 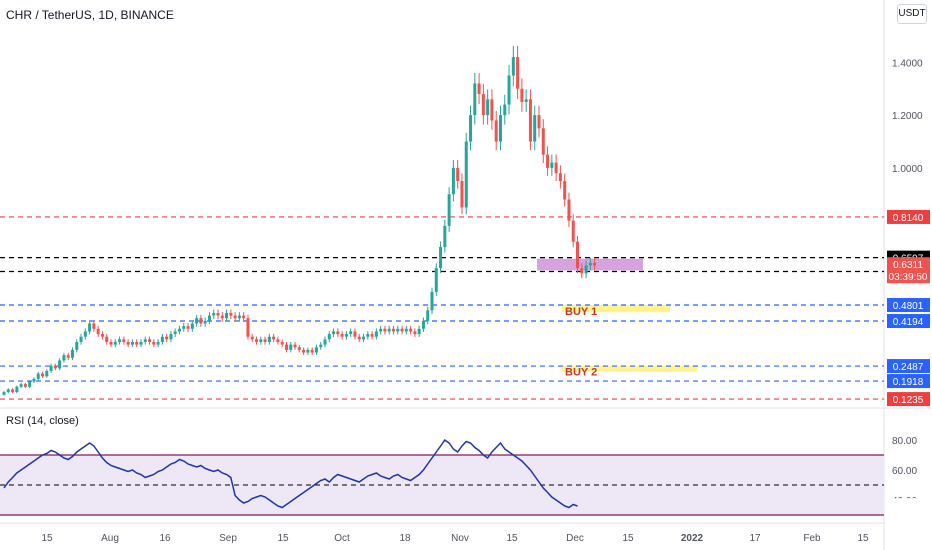 I want to click on time-tick-label: Oct, so click(x=342, y=538).